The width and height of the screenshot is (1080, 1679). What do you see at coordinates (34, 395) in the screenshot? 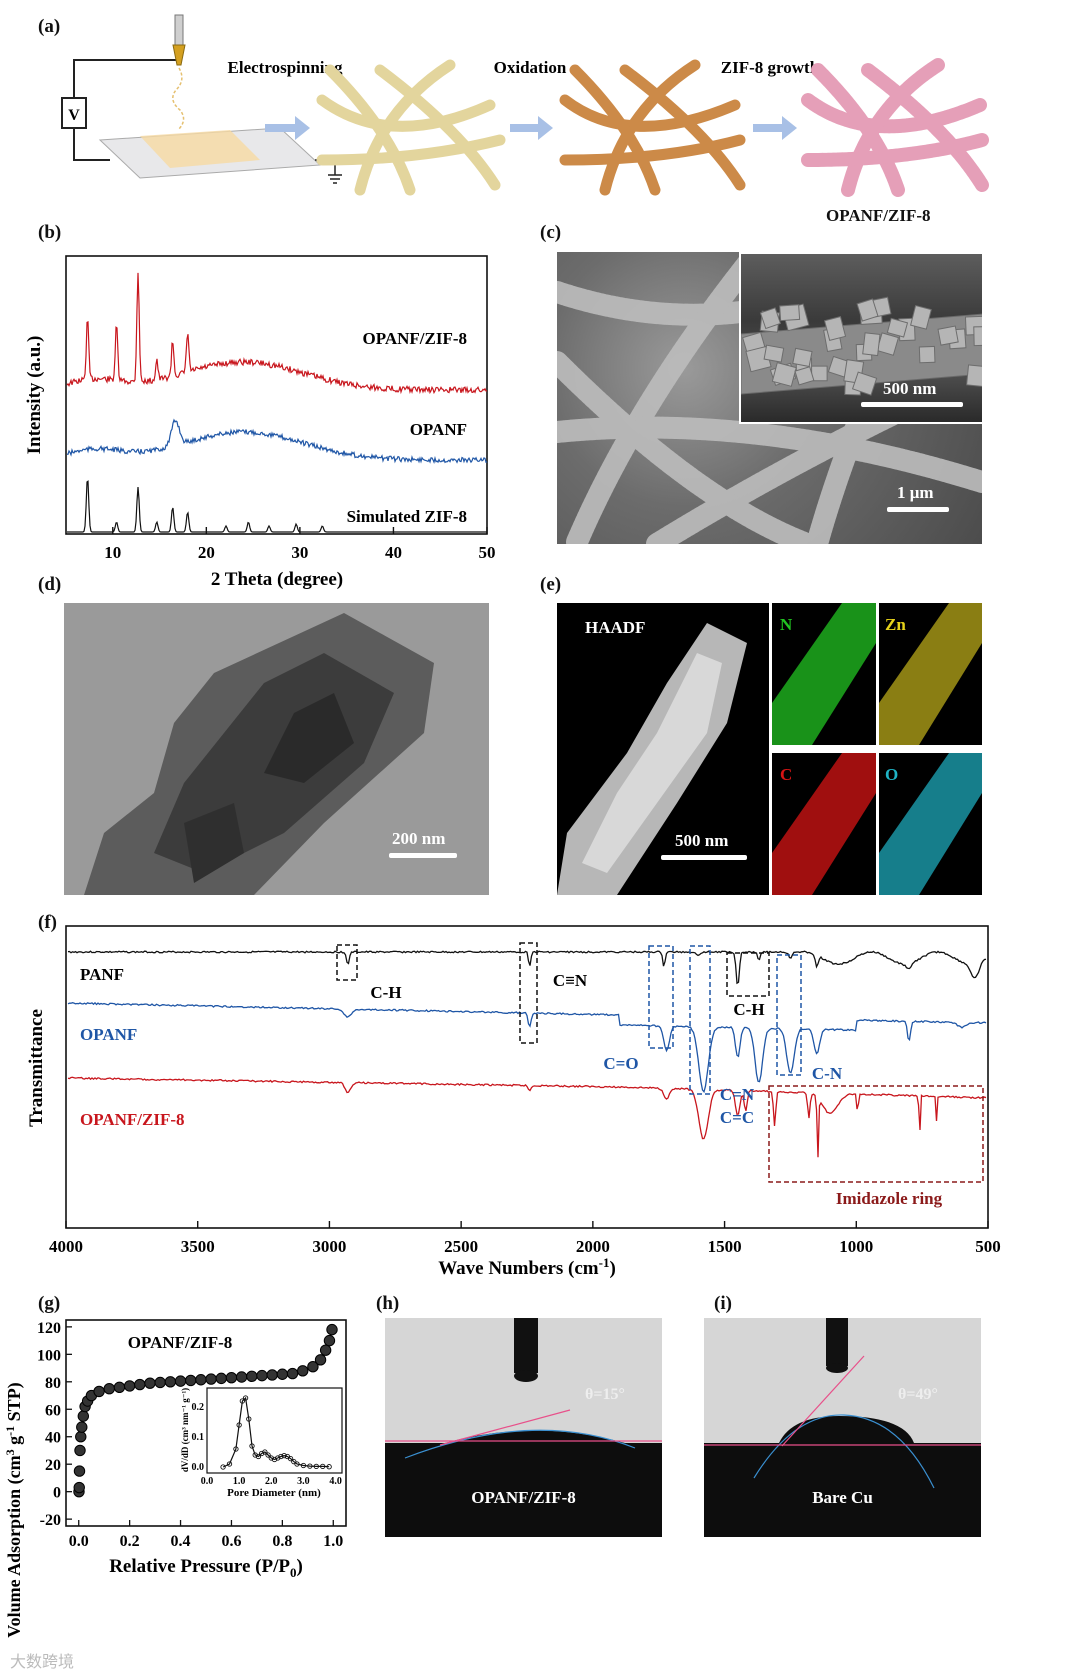
I see `xrd-y-axis-label: Intensity (a.u.)` at bounding box center [34, 395].